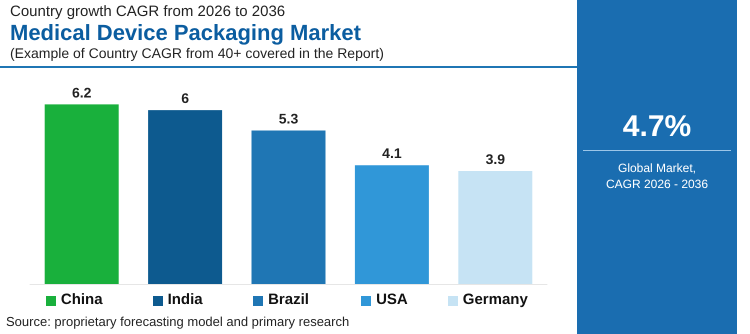 This screenshot has height=334, width=750. I want to click on text: (Example of Country CAGR from 40+ covered in the Report), so click(197, 53).